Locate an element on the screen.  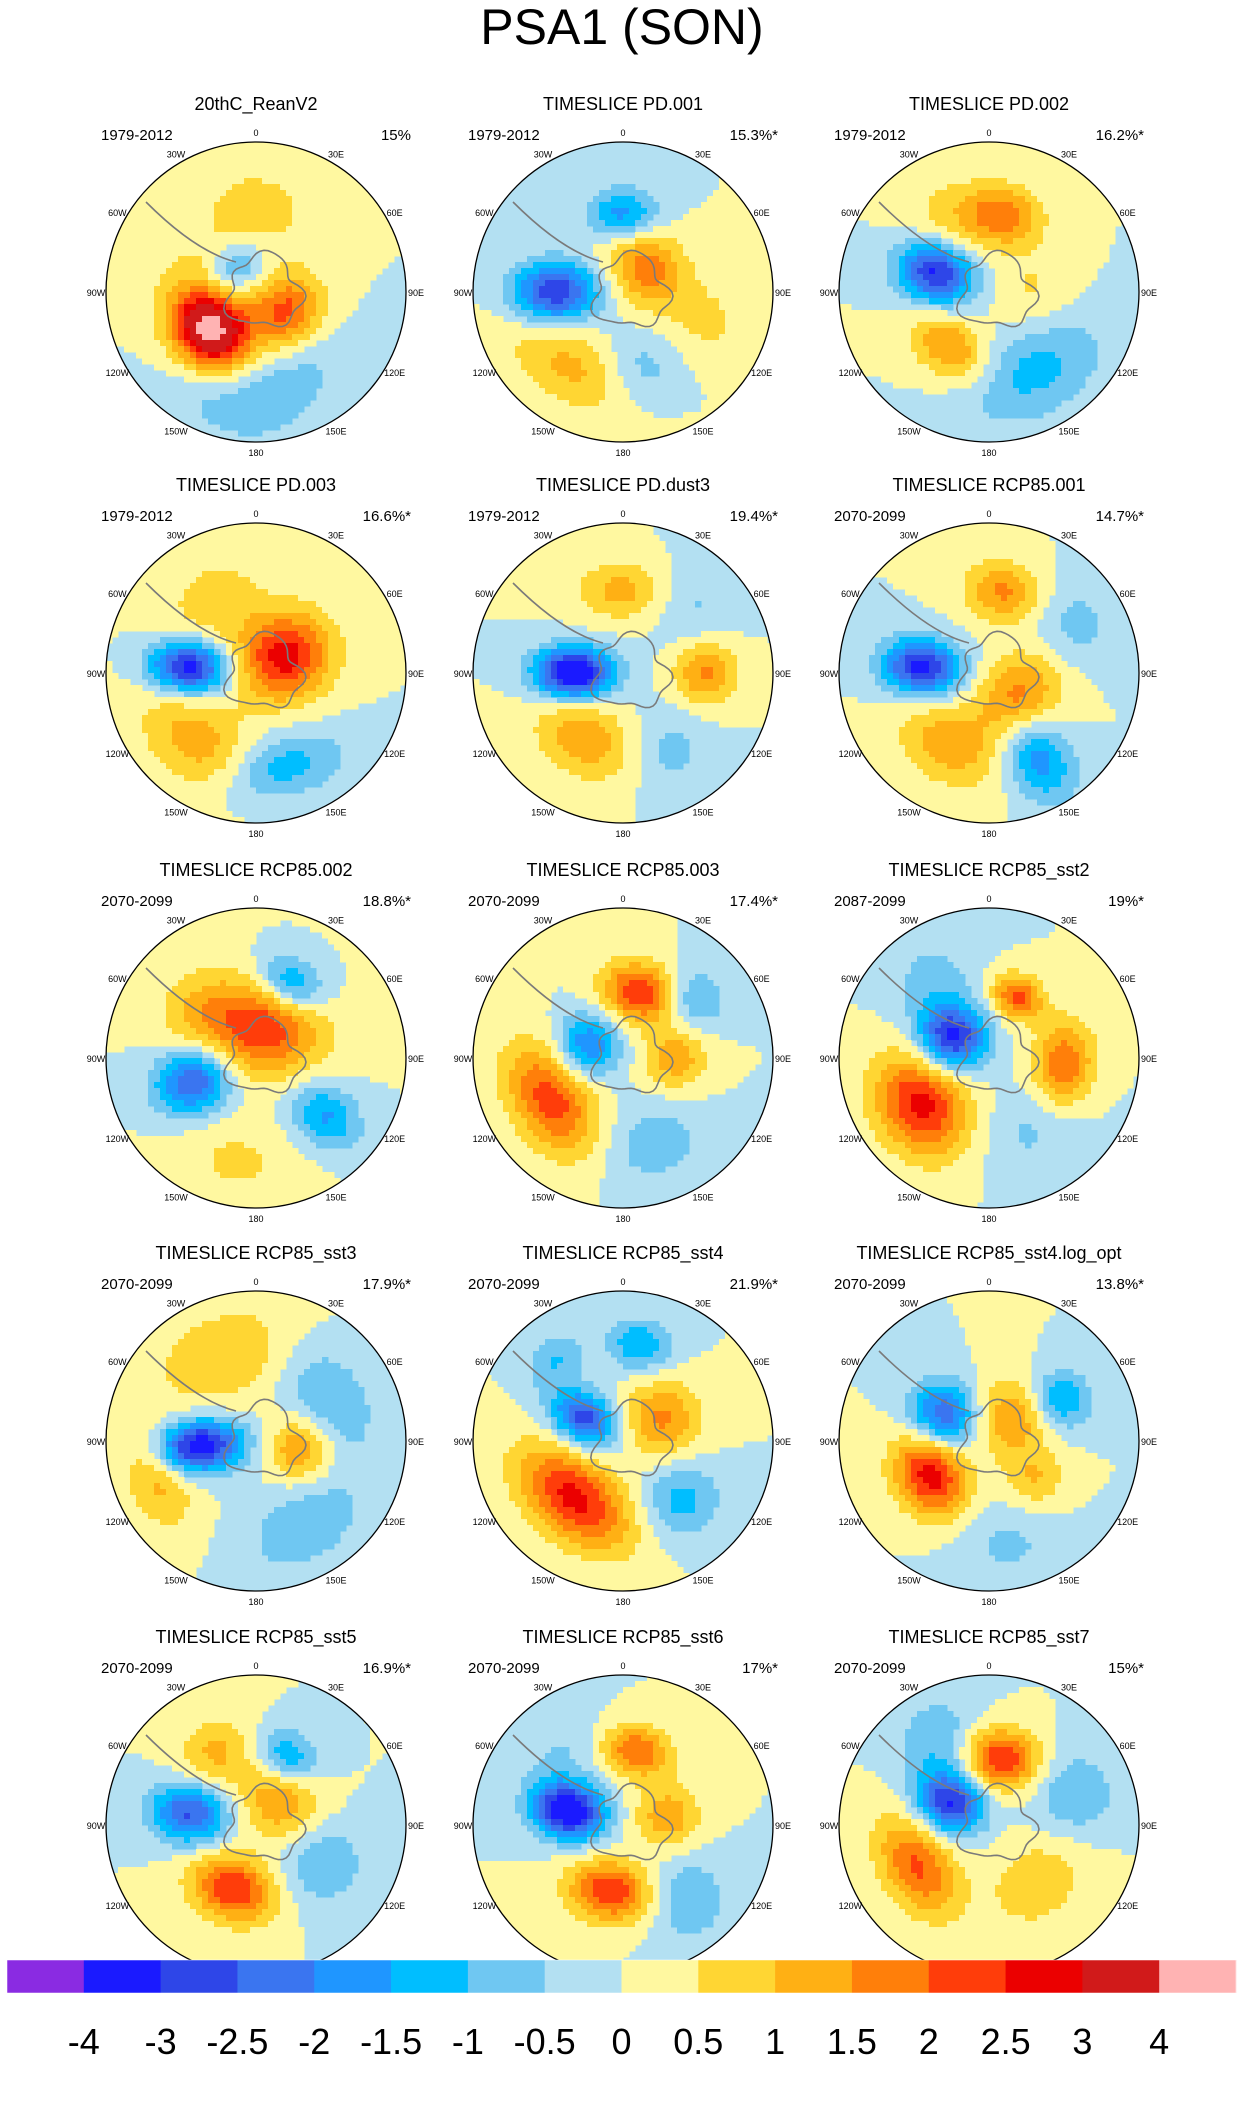
figure-title: PSA1 (SON) is located at coordinates (621, 27).